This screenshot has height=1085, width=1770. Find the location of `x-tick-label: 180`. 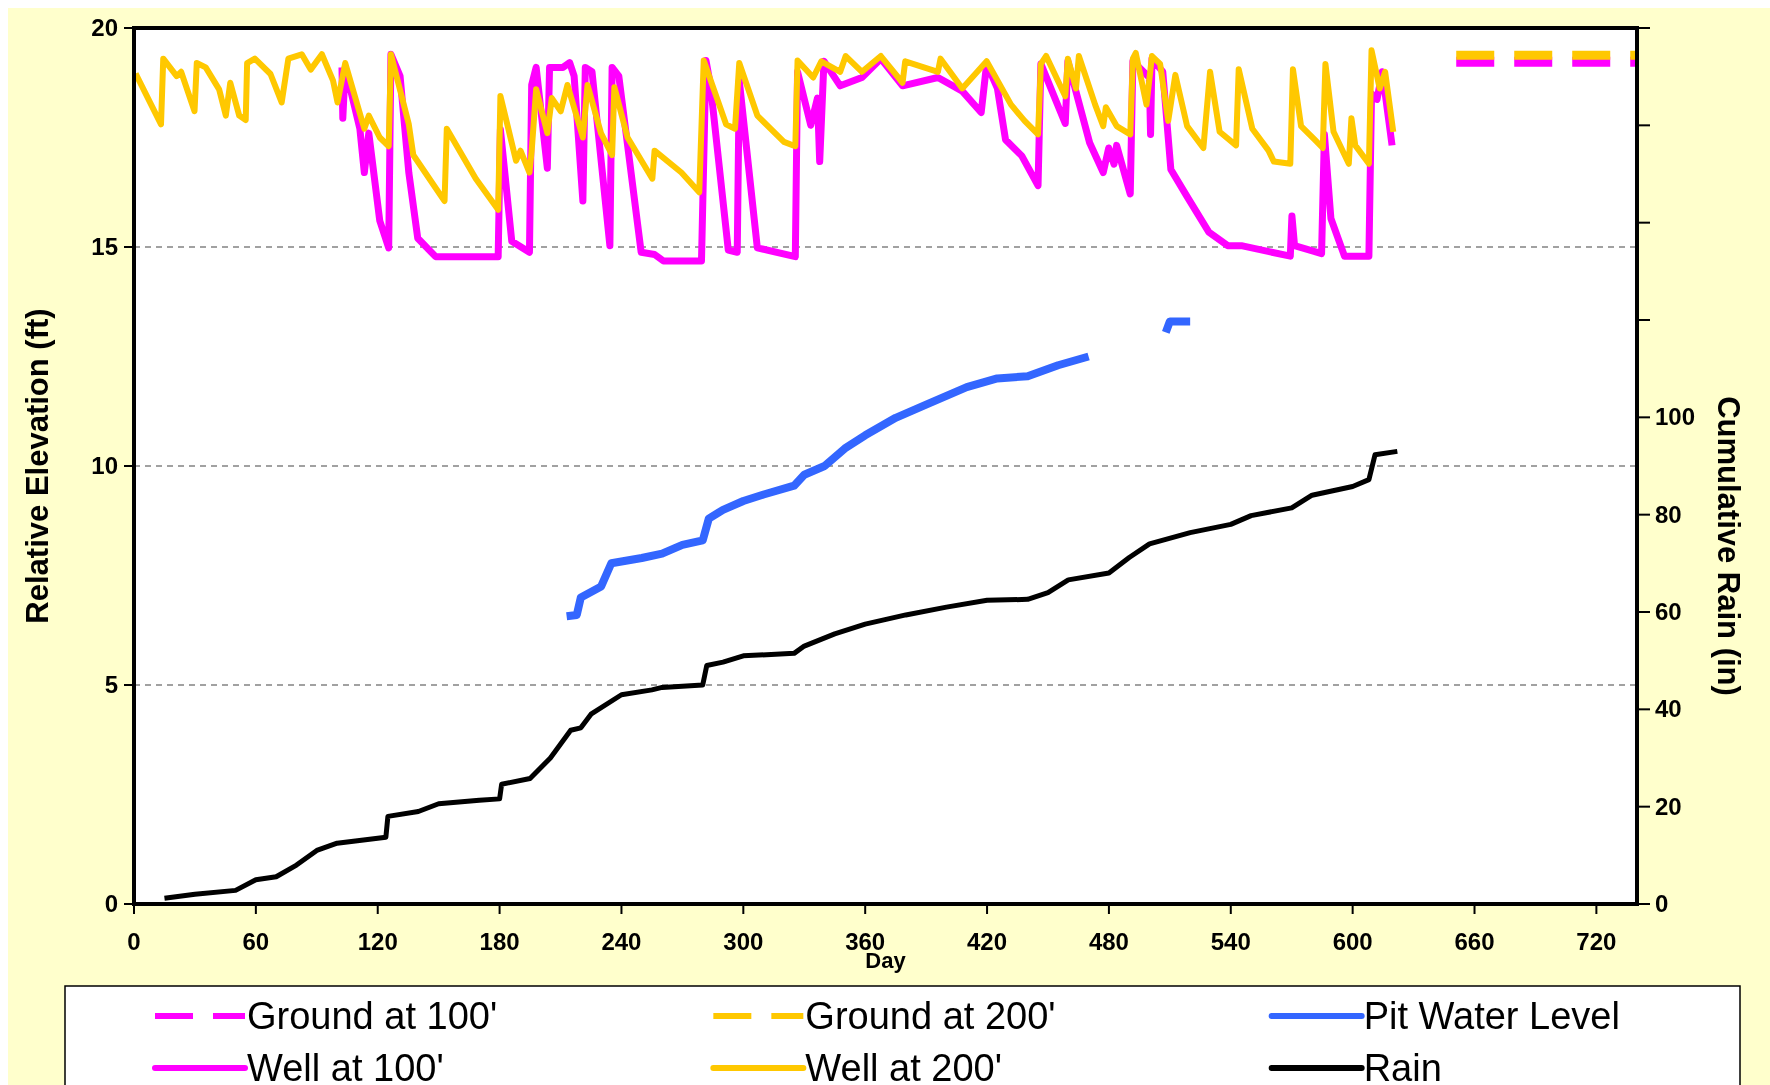

x-tick-label: 180 is located at coordinates (499, 941).